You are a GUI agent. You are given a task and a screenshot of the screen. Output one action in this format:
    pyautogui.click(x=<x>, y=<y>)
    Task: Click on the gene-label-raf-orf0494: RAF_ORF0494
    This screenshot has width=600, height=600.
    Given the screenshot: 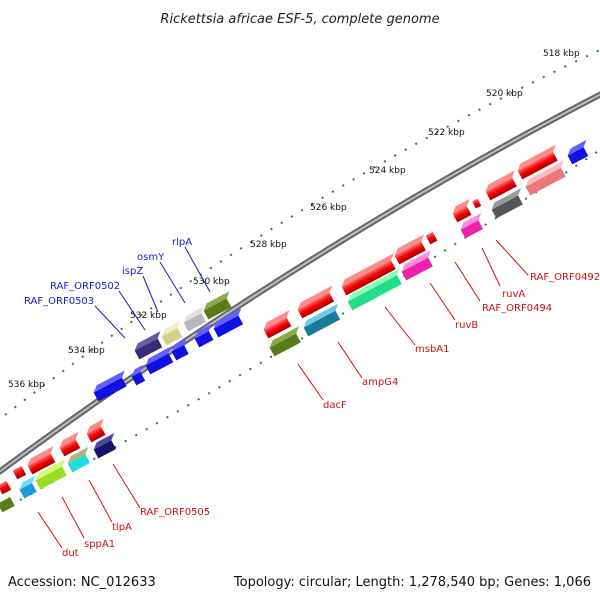 What is the action you would take?
    pyautogui.click(x=517, y=308)
    